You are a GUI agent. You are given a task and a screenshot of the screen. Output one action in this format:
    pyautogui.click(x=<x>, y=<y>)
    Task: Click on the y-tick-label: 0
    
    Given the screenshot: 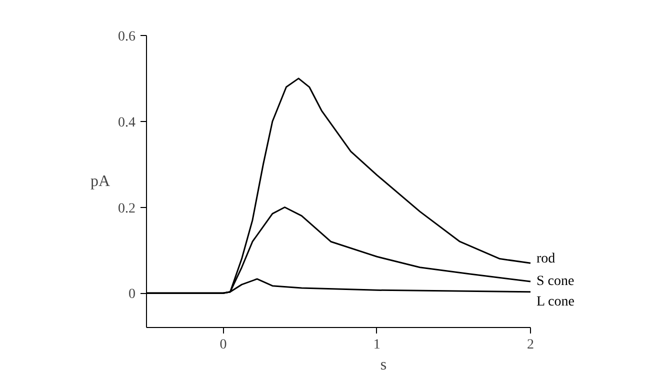 What is the action you would take?
    pyautogui.click(x=132, y=294)
    